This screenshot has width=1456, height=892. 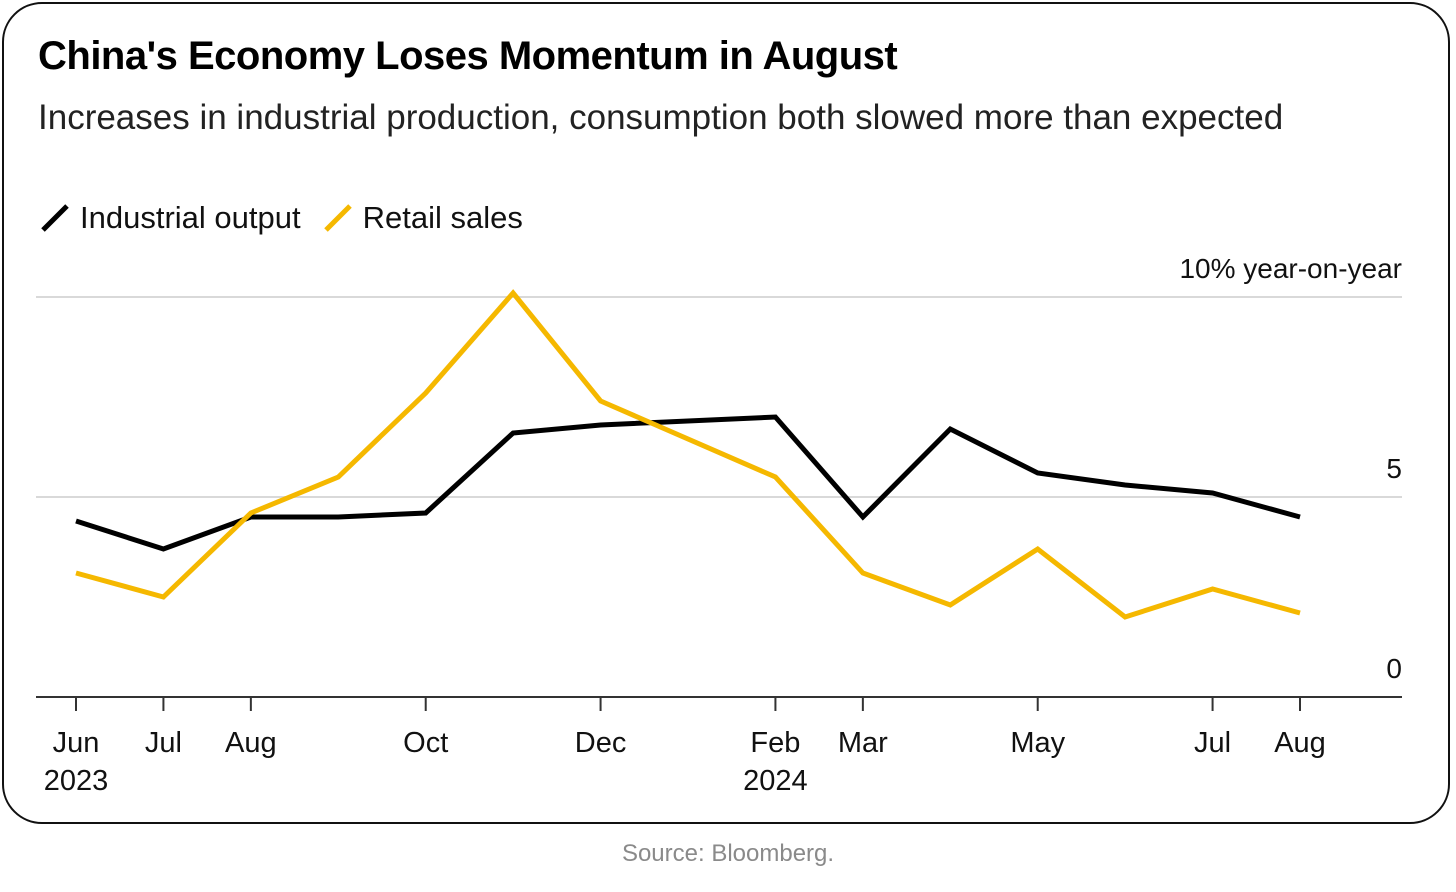 What do you see at coordinates (76, 743) in the screenshot?
I see `x-tick-label-2023-06: Jun` at bounding box center [76, 743].